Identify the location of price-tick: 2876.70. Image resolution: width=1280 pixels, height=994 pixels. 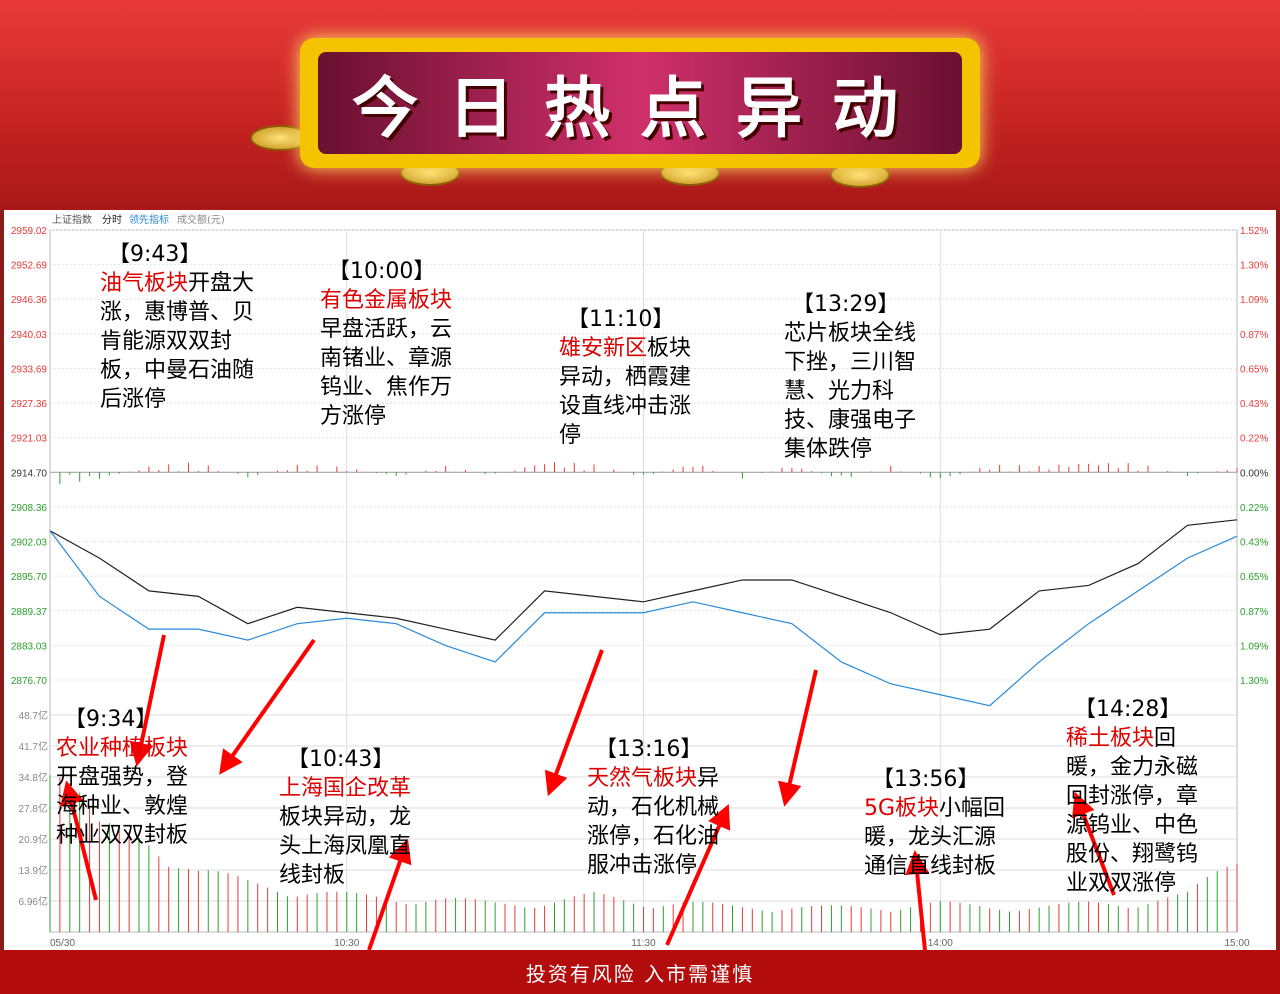
(29, 681).